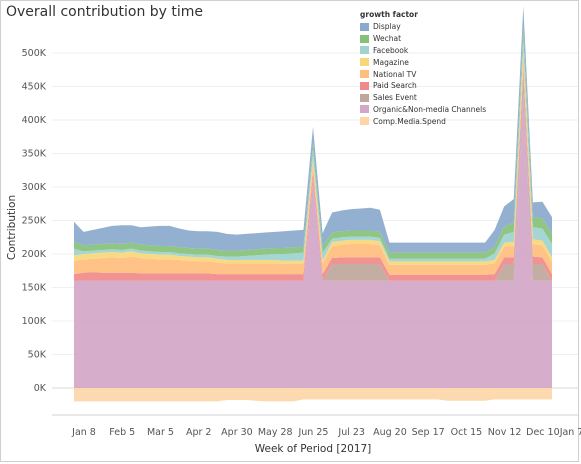 Image resolution: width=581 pixels, height=464 pixels. Describe the element at coordinates (423, 51) in the screenshot. I see `legend-item: Facebook` at that location.